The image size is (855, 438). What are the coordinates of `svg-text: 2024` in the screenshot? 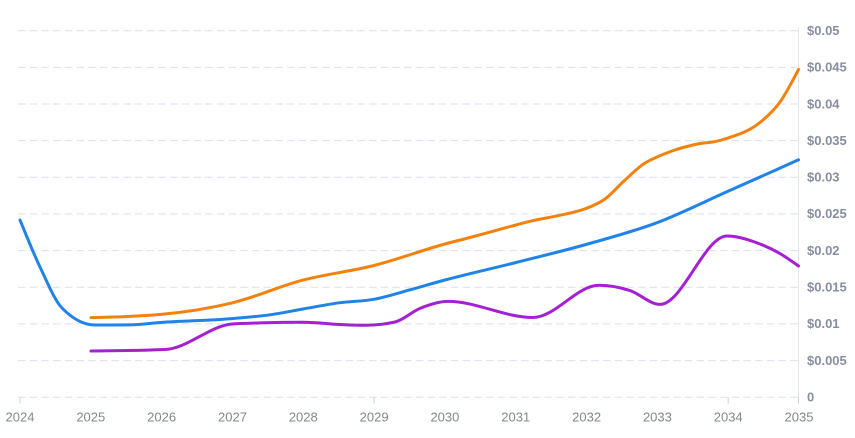 It's located at (20, 417).